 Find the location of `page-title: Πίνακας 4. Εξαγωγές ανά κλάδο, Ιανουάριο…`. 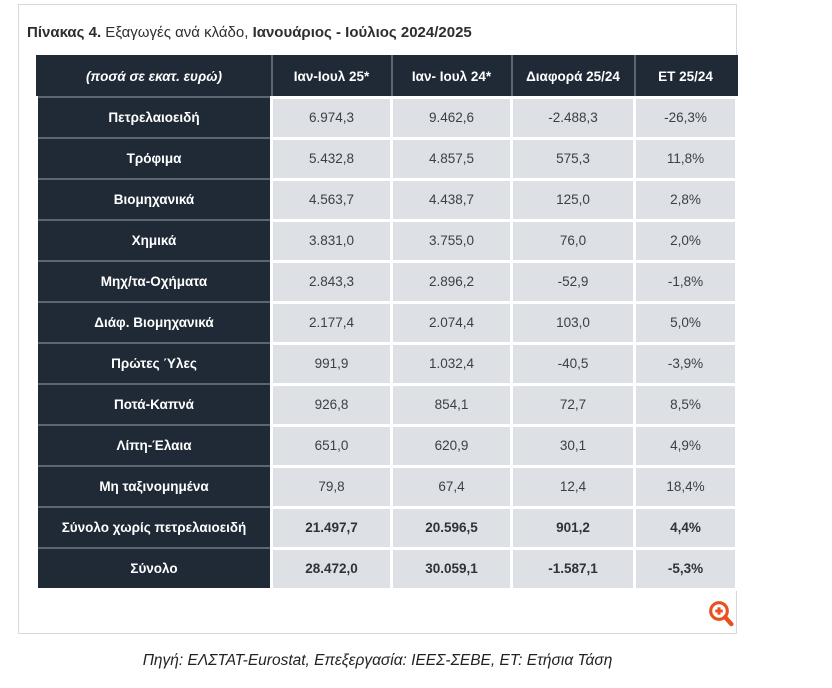

page-title: Πίνακας 4. Εξαγωγές ανά κλάδο, Ιανουάριο… is located at coordinates (377, 23).